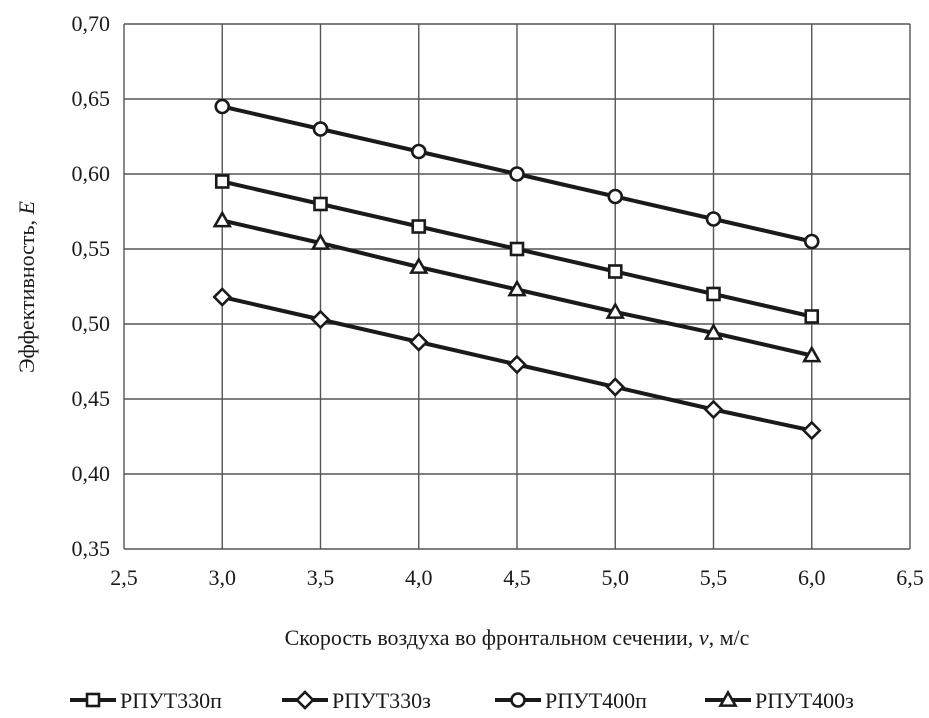 This screenshot has height=718, width=929. I want to click on legend-item-3: РПУТ400з, so click(779, 700).